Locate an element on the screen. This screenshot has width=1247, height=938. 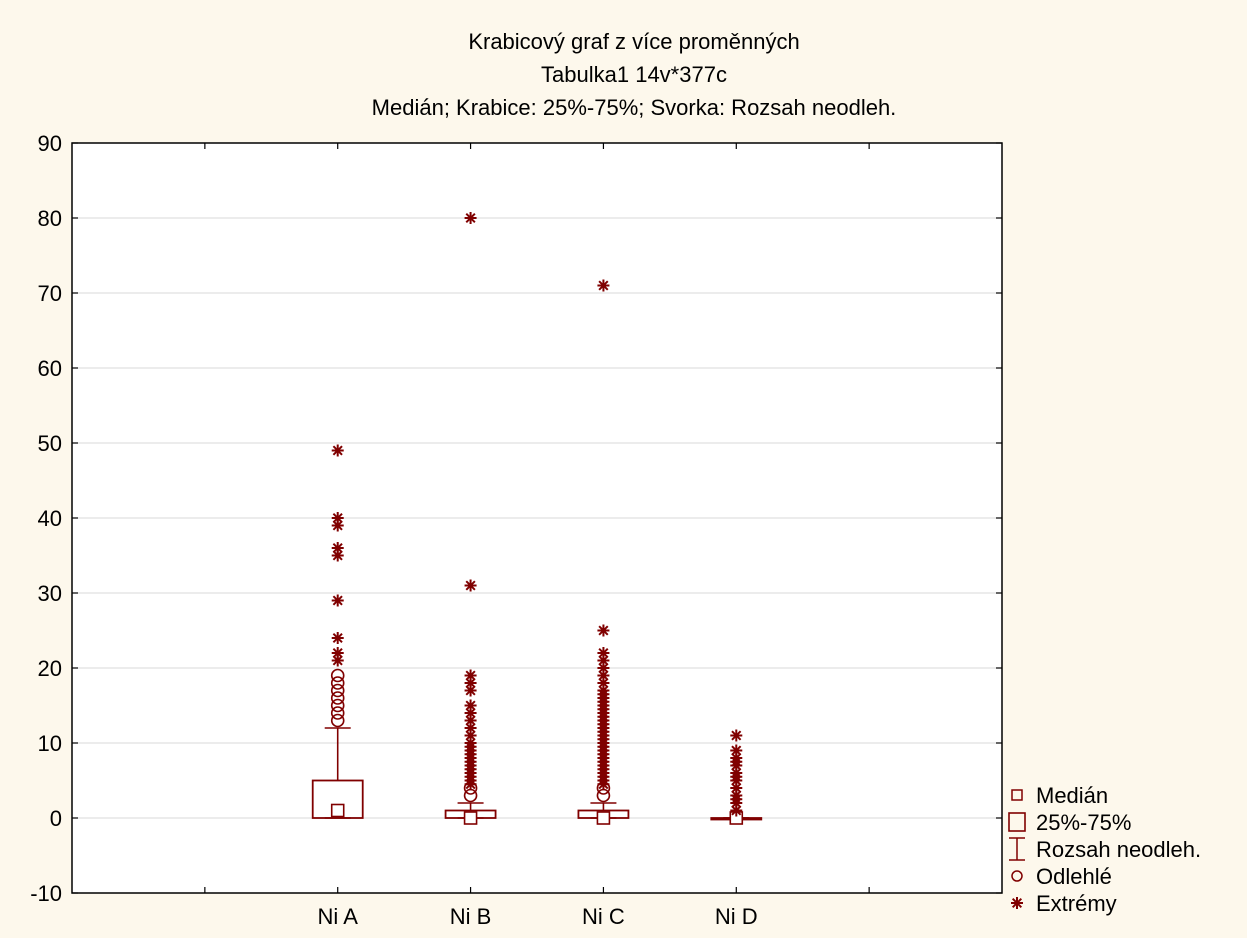
legend-label: Rozsah neodleh. is located at coordinates (1118, 849).